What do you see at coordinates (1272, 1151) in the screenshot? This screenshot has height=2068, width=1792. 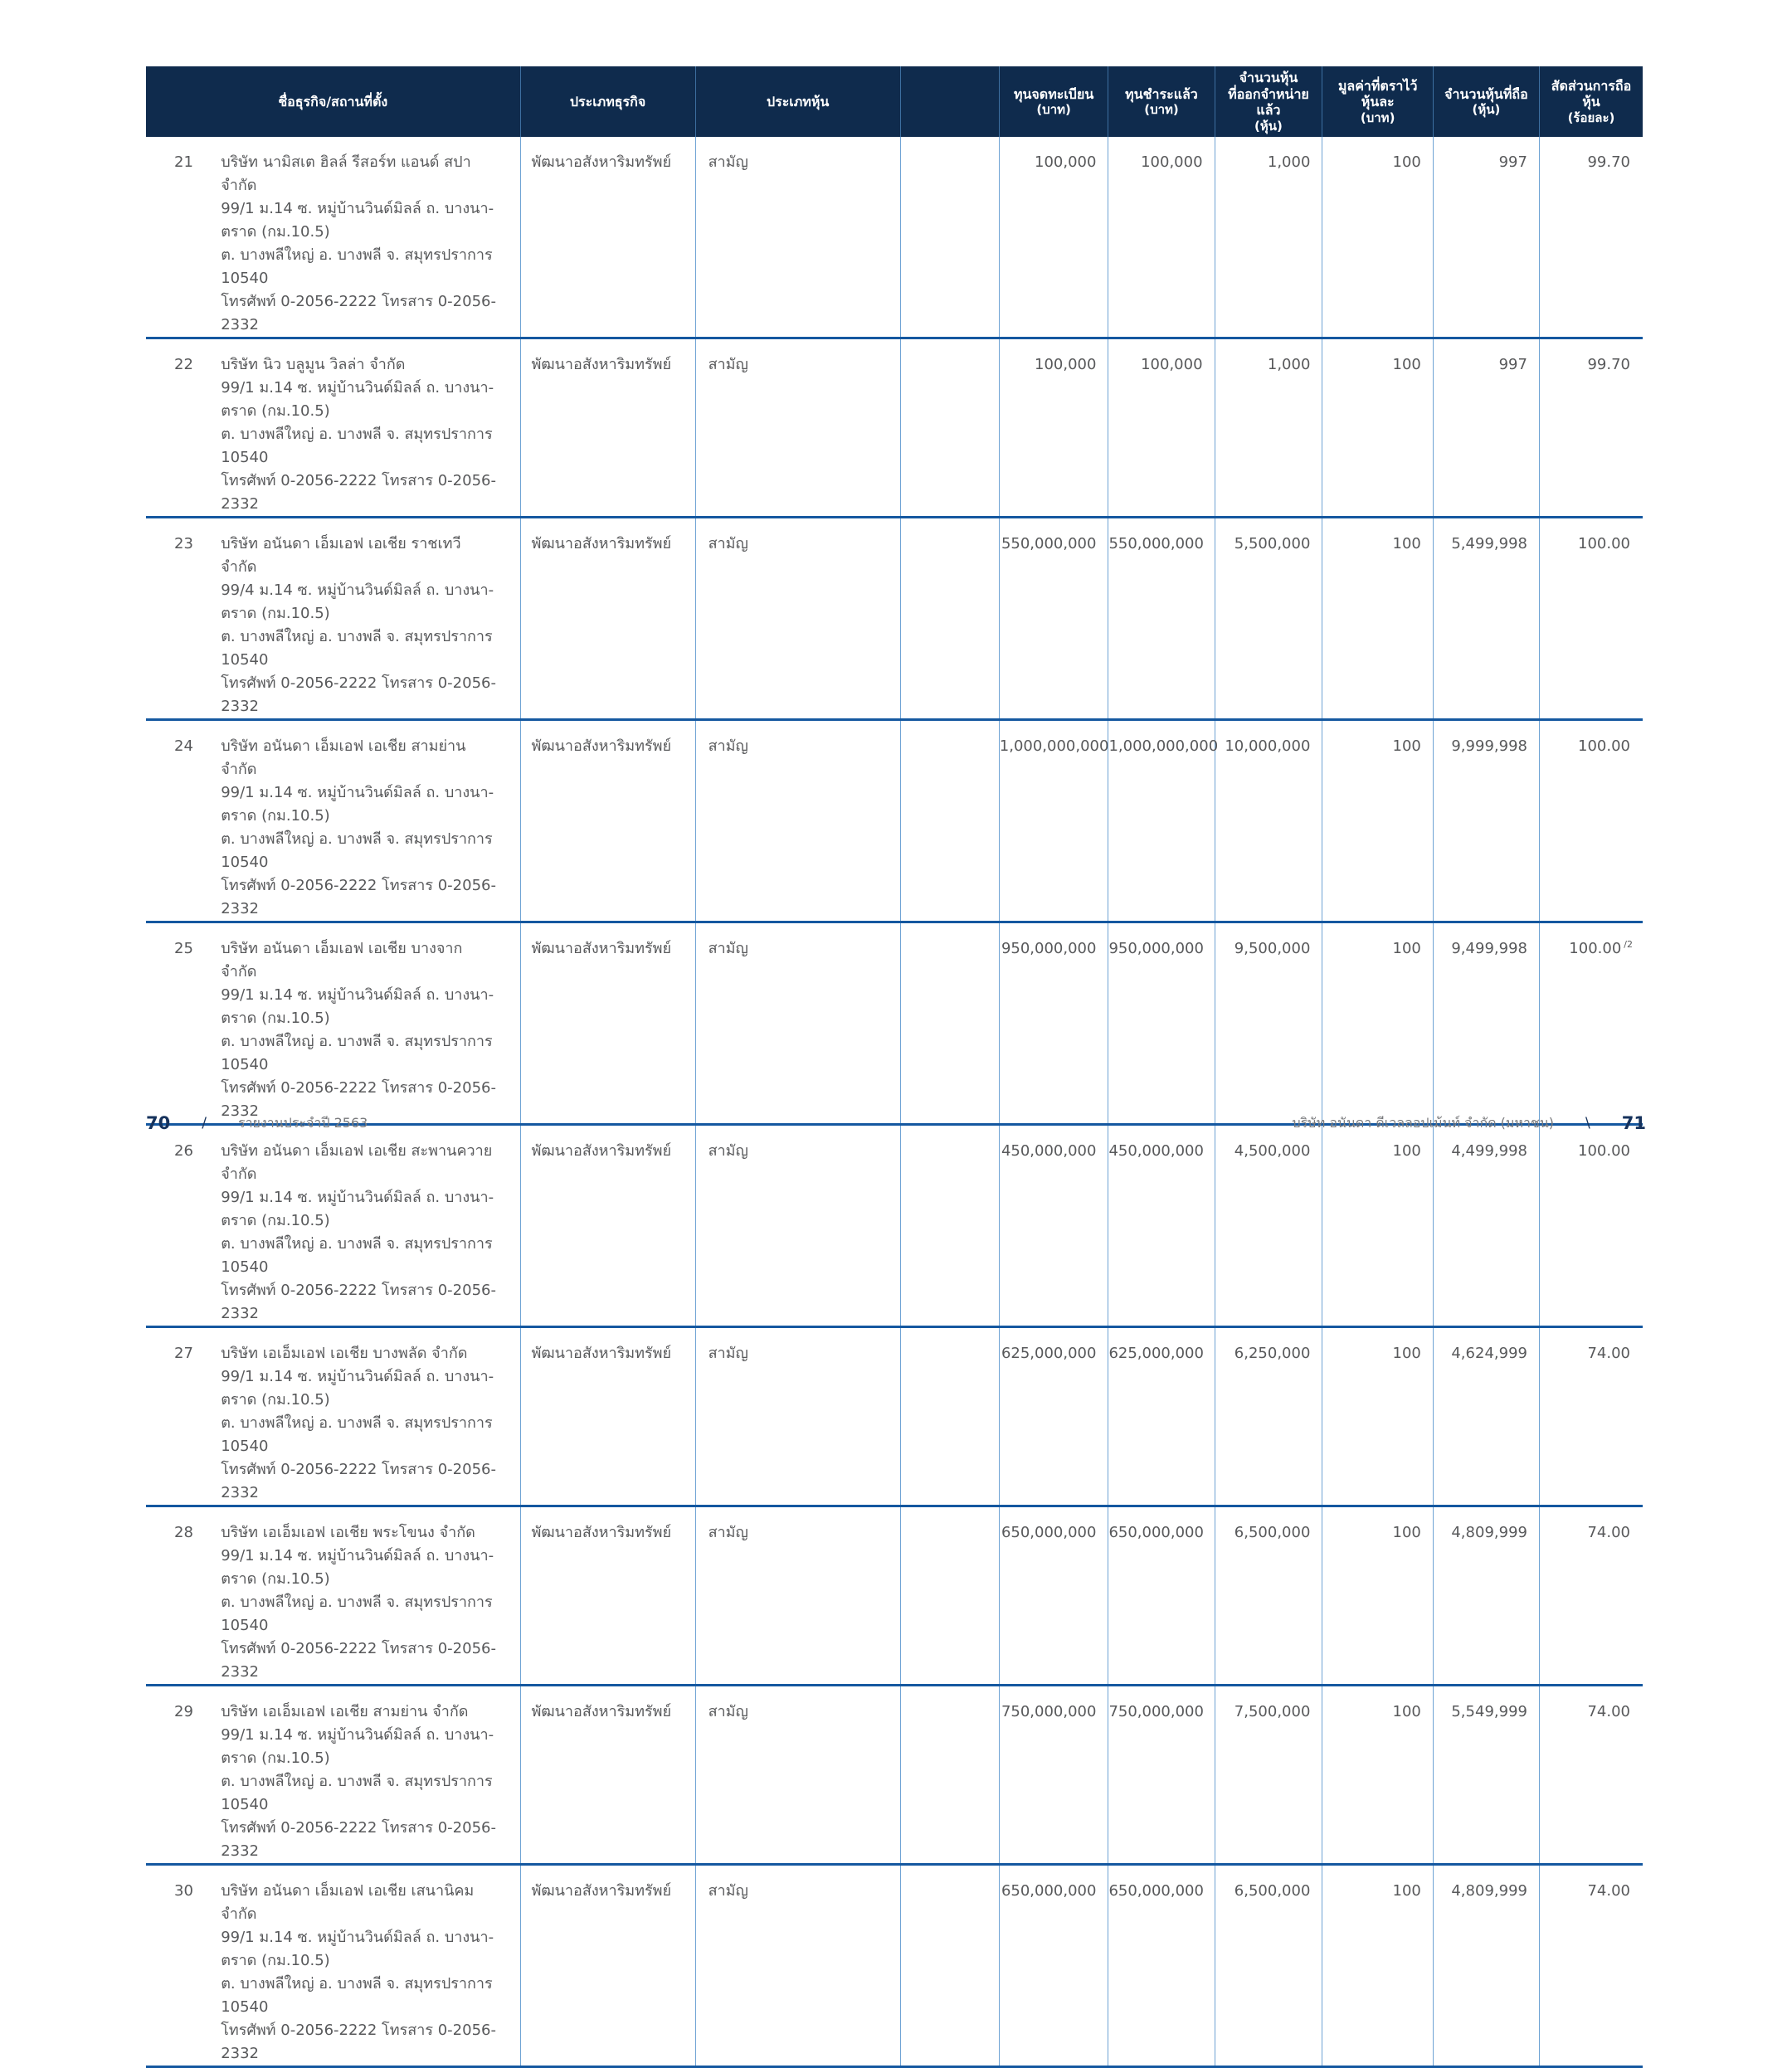 I see `shares-issued-value: 4,500,000` at bounding box center [1272, 1151].